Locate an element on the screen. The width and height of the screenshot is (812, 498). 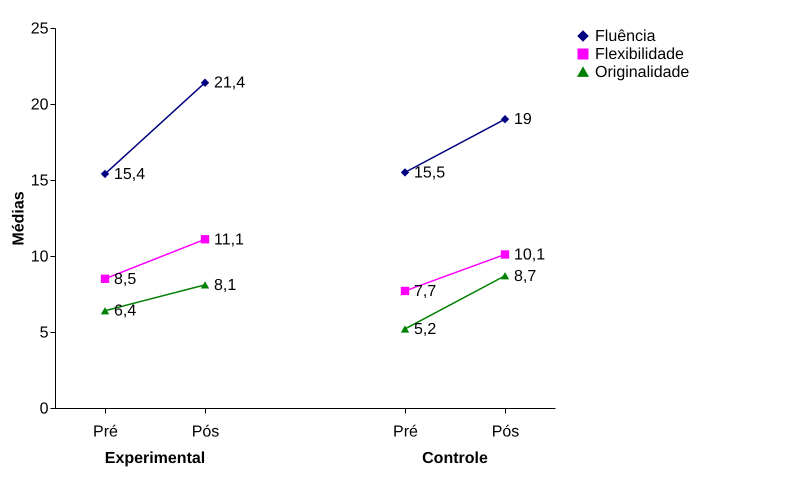
y-tick-label: 5 is located at coordinates (44, 333).